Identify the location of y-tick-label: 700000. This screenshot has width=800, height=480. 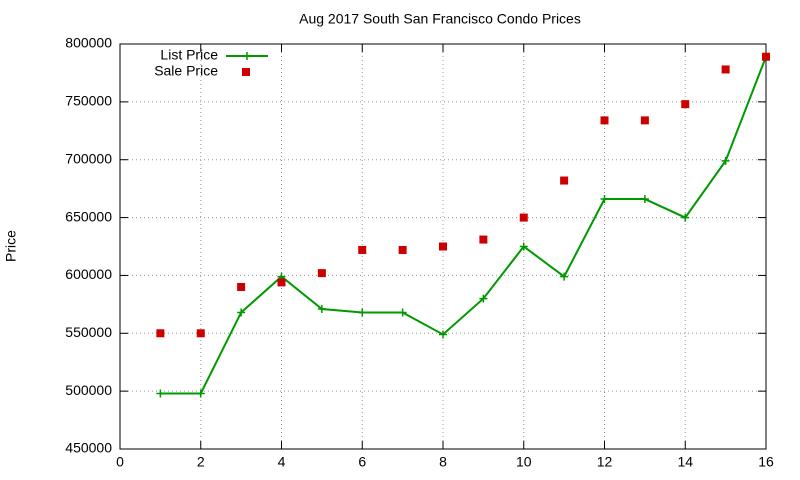
(88, 158).